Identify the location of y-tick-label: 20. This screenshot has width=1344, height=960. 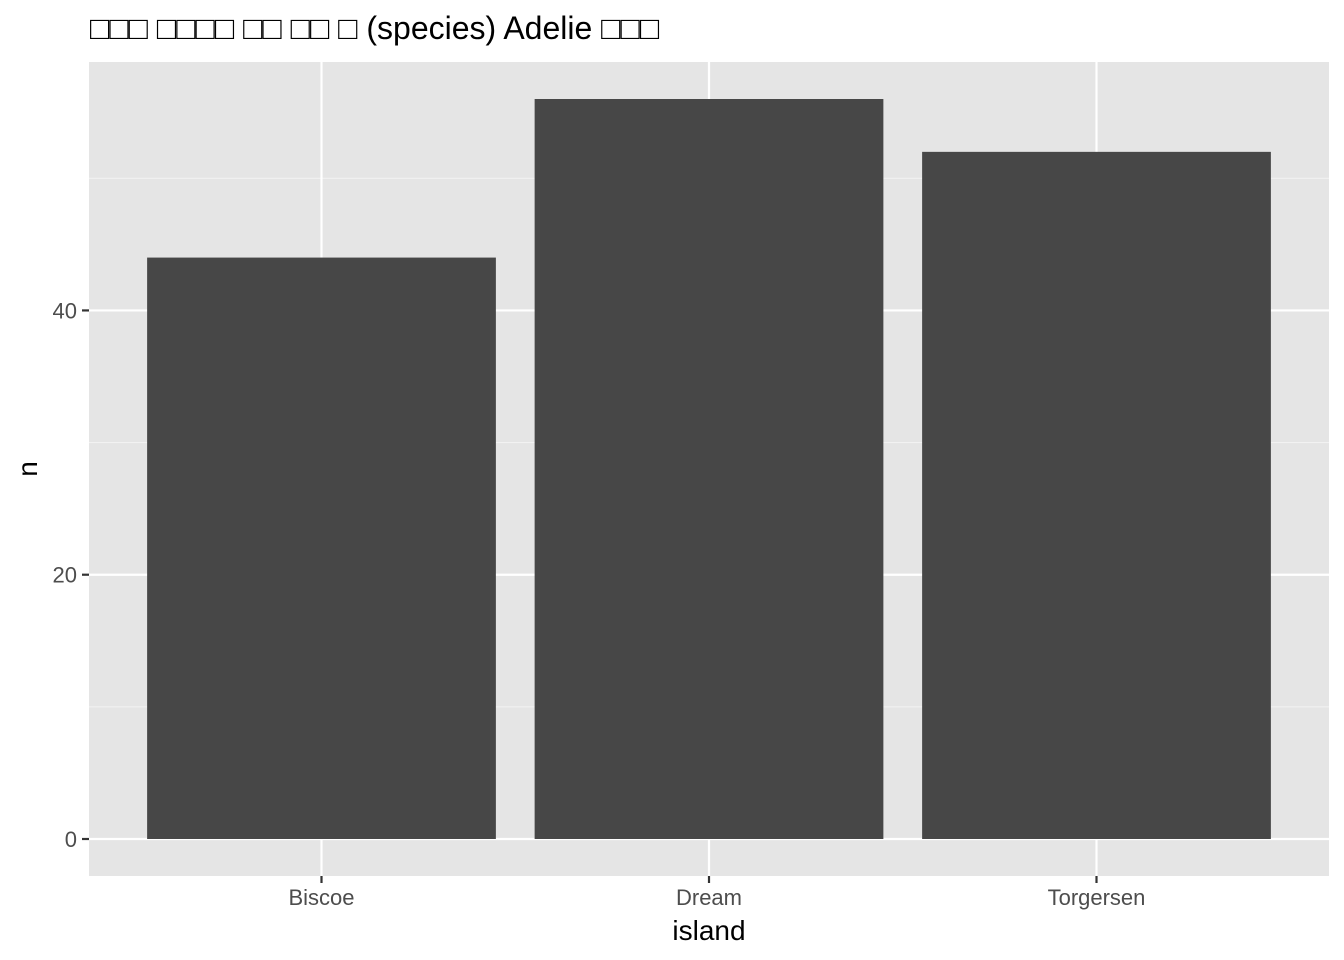
(65, 575).